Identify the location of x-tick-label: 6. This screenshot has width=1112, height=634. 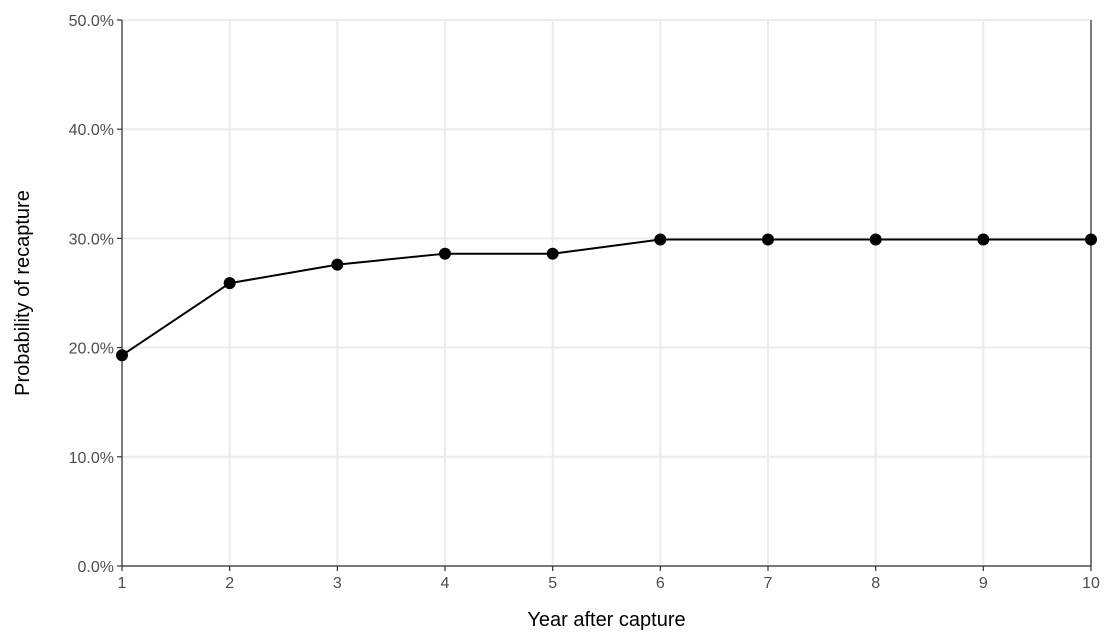
(660, 583).